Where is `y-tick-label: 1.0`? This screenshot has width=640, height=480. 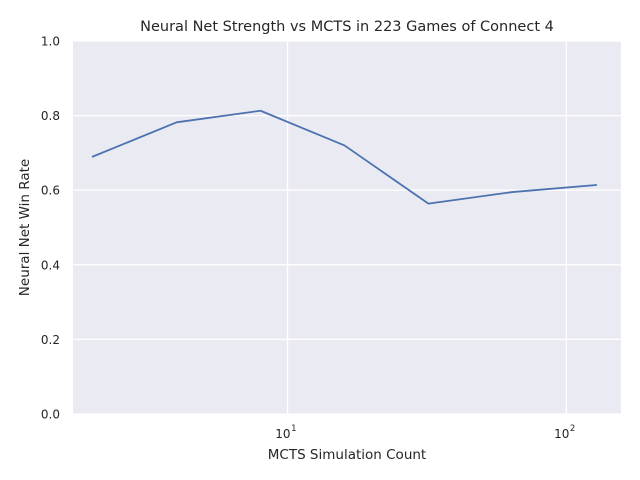
y-tick-label: 1.0 is located at coordinates (50, 42).